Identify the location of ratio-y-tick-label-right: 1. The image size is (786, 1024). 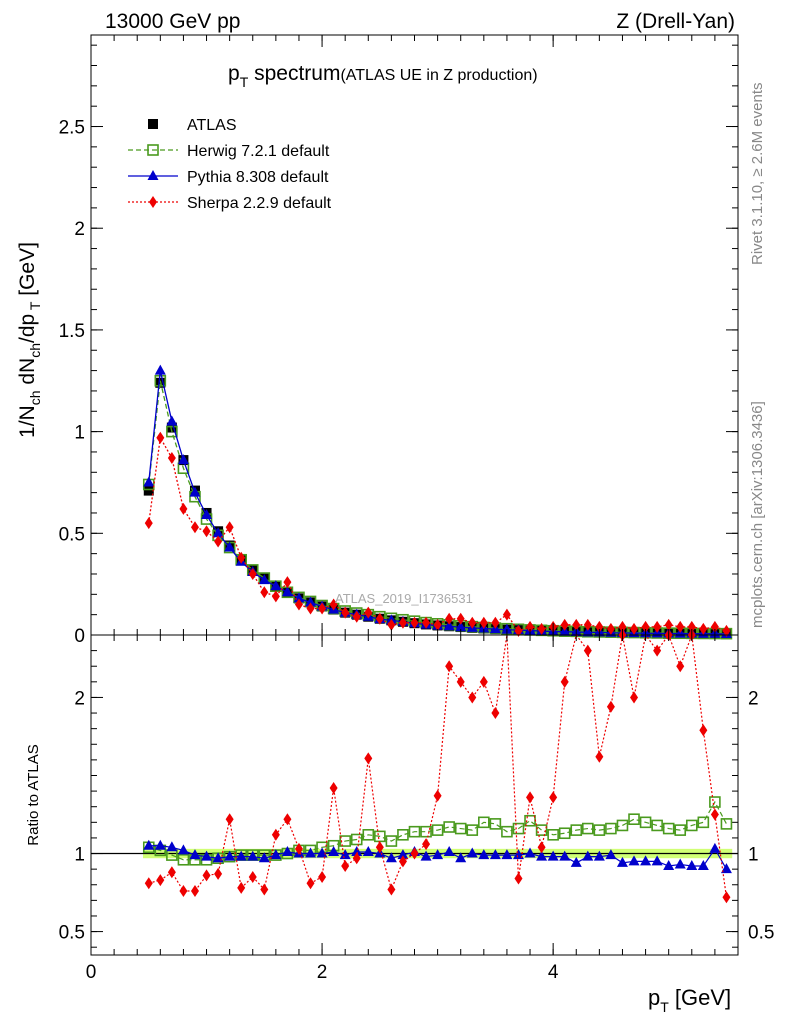
(753, 855).